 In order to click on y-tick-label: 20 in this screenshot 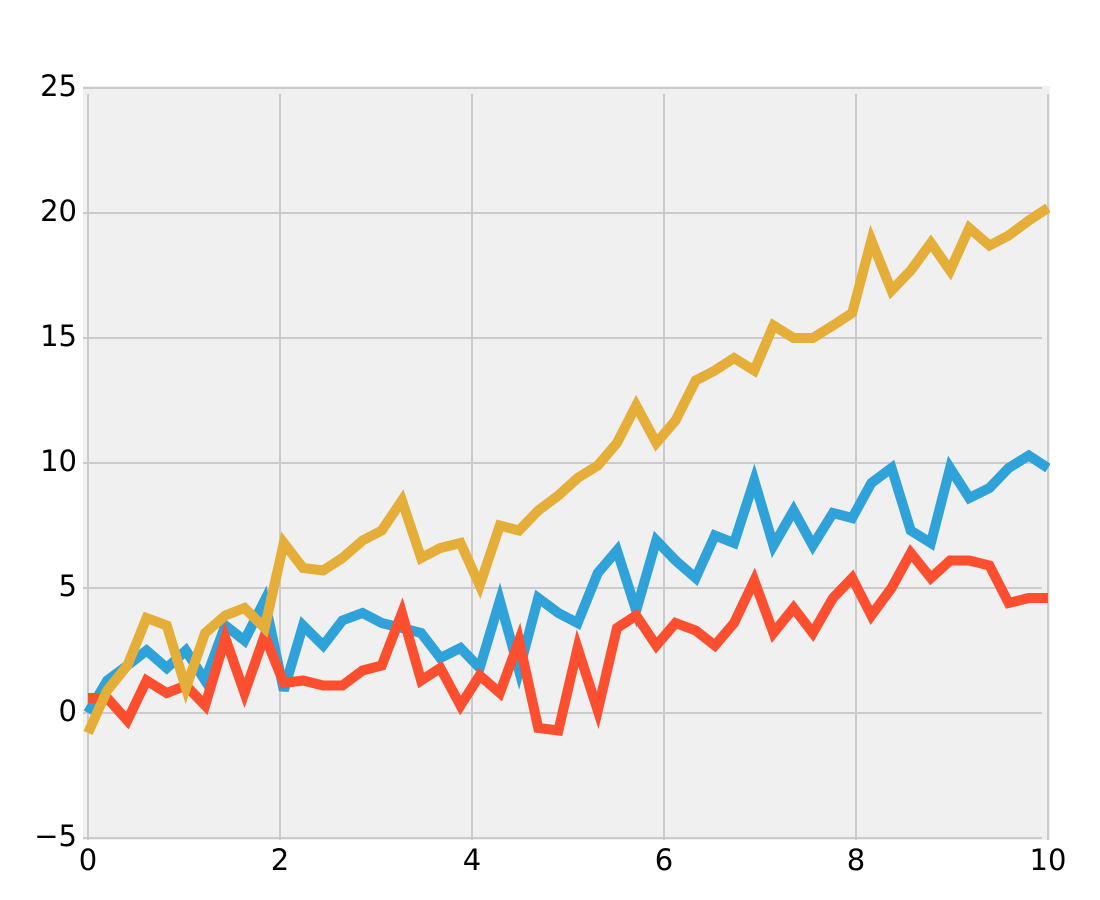, I will do `click(58, 211)`.